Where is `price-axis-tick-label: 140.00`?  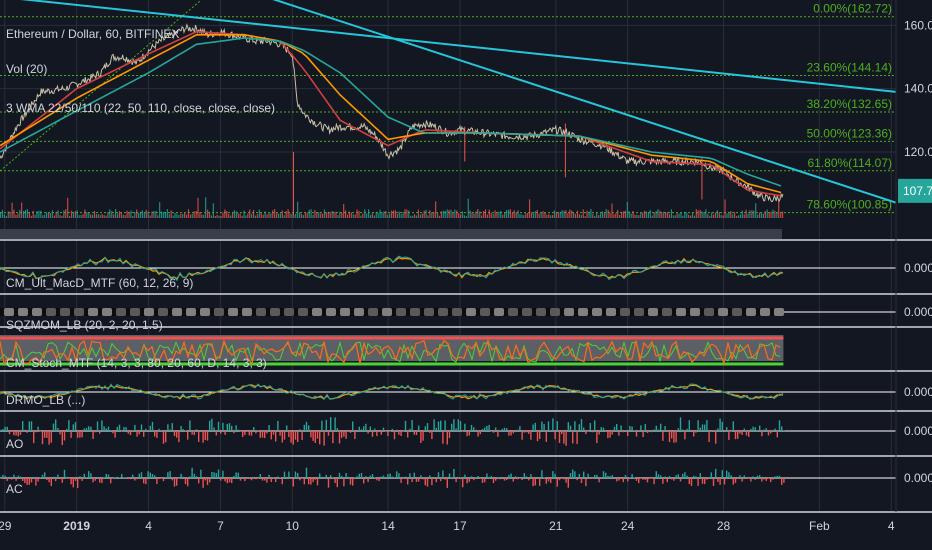 price-axis-tick-label: 140.00 is located at coordinates (918, 89).